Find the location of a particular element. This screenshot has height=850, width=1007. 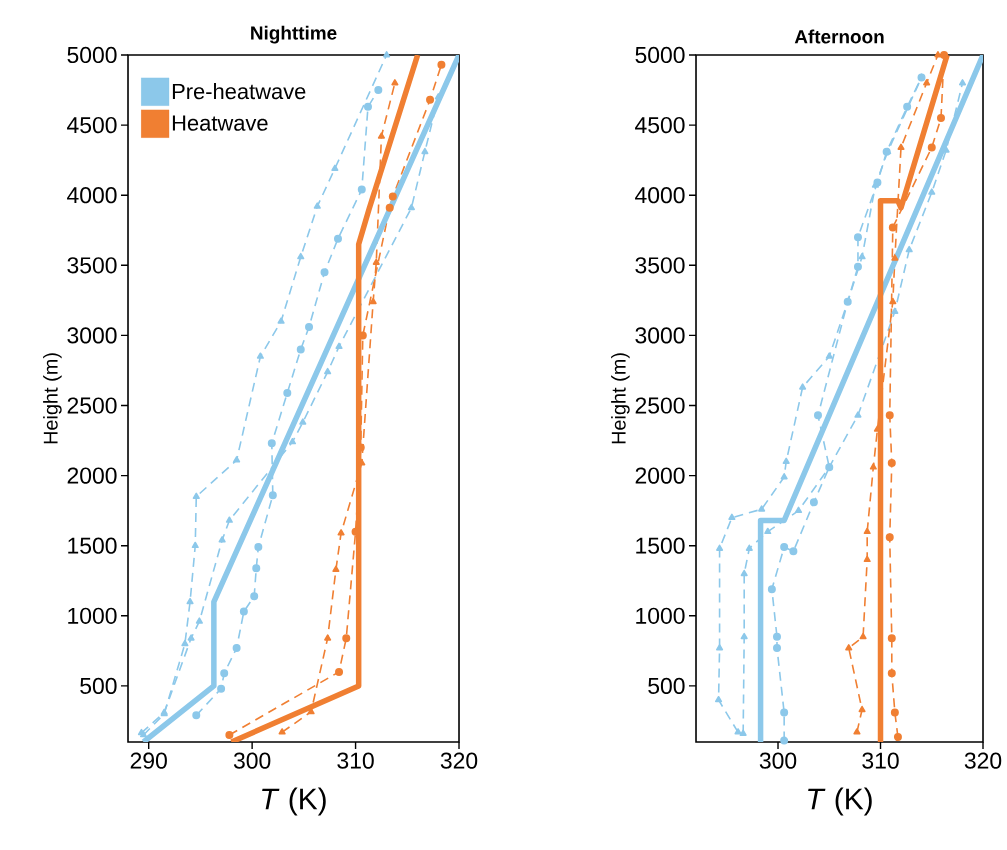

chart-title: Nighttime is located at coordinates (294, 34).